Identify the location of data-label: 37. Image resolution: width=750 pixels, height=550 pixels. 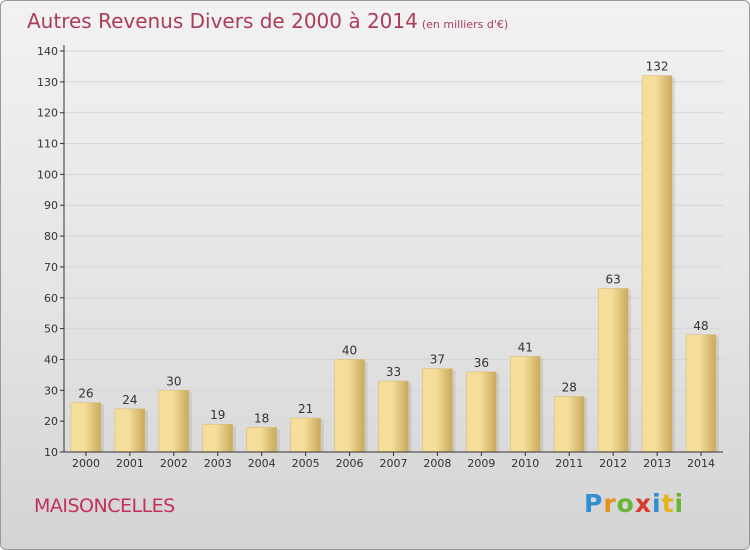
(437, 360).